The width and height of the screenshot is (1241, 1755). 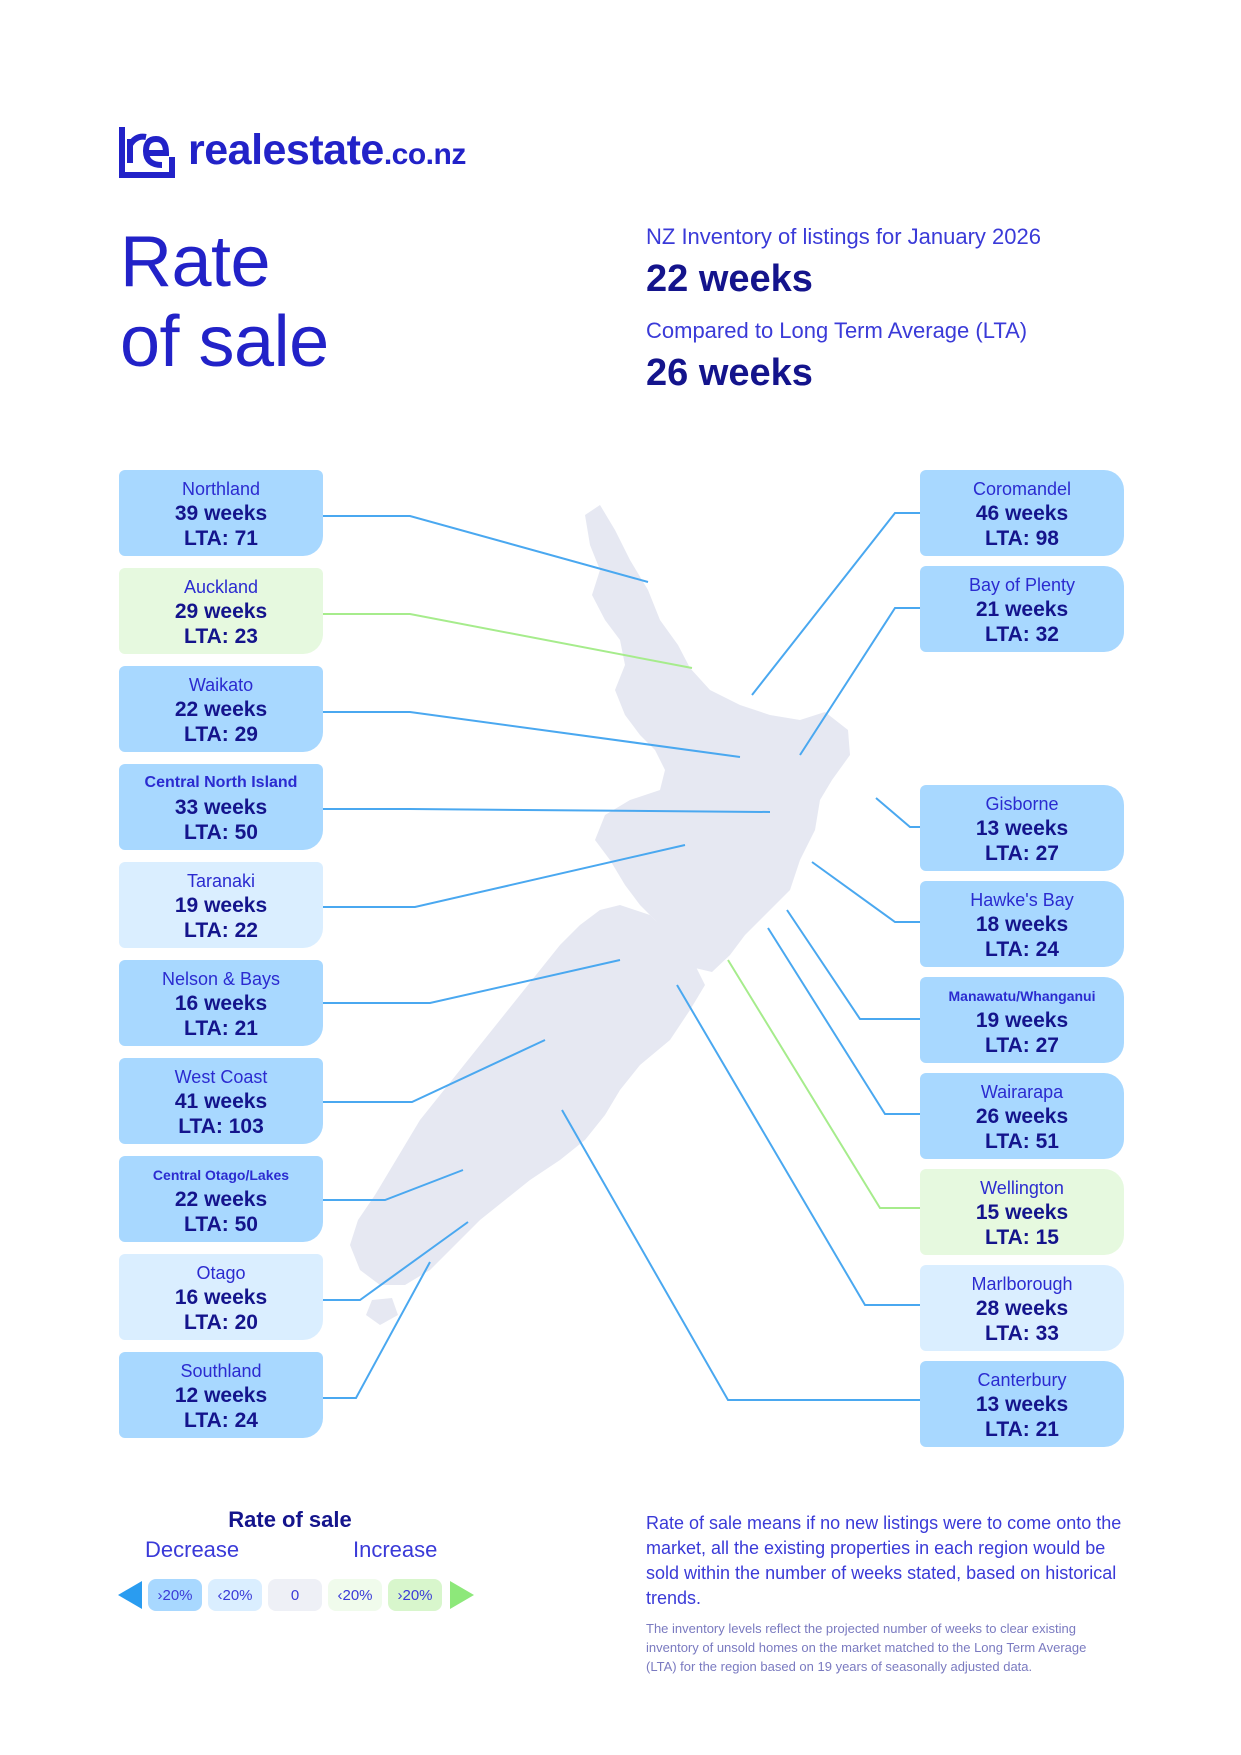 I want to click on region-name: Wellington, so click(x=1022, y=1188).